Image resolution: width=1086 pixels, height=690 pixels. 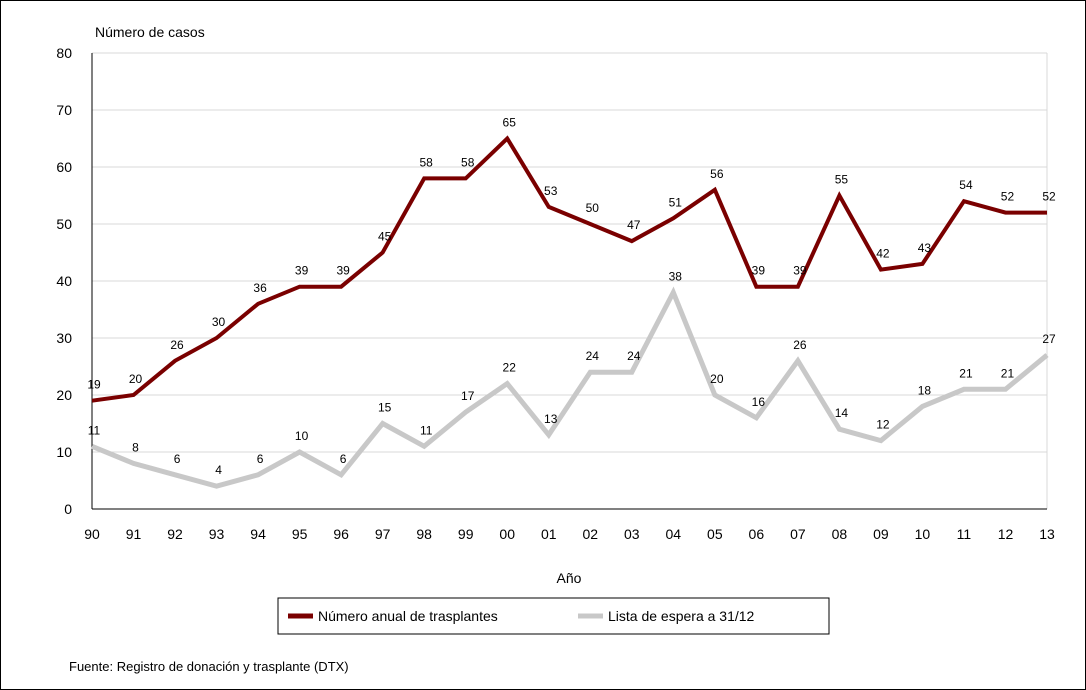 I want to click on x-tick-label: 09, so click(x=881, y=534).